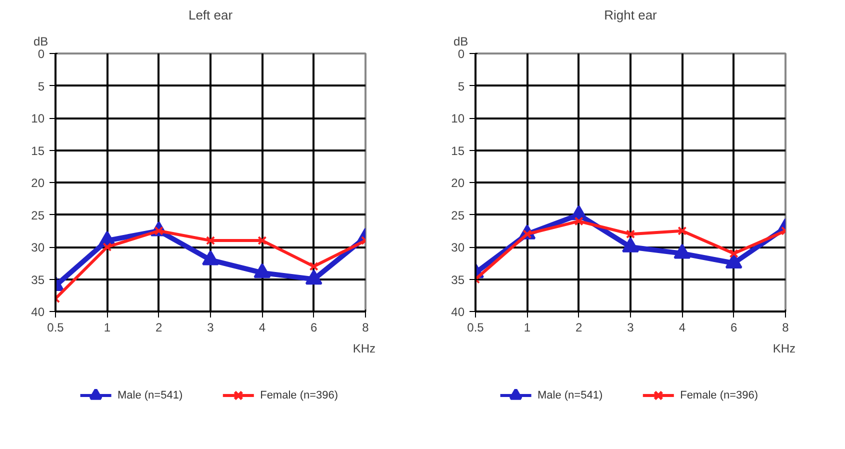 The height and width of the screenshot is (449, 845). What do you see at coordinates (631, 15) in the screenshot?
I see `chart-title: Right ear` at bounding box center [631, 15].